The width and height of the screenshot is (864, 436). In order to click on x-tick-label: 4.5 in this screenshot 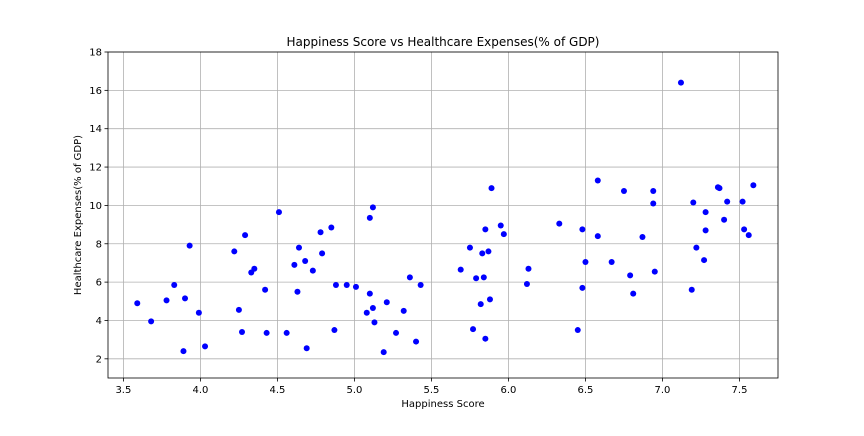, I will do `click(277, 390)`.